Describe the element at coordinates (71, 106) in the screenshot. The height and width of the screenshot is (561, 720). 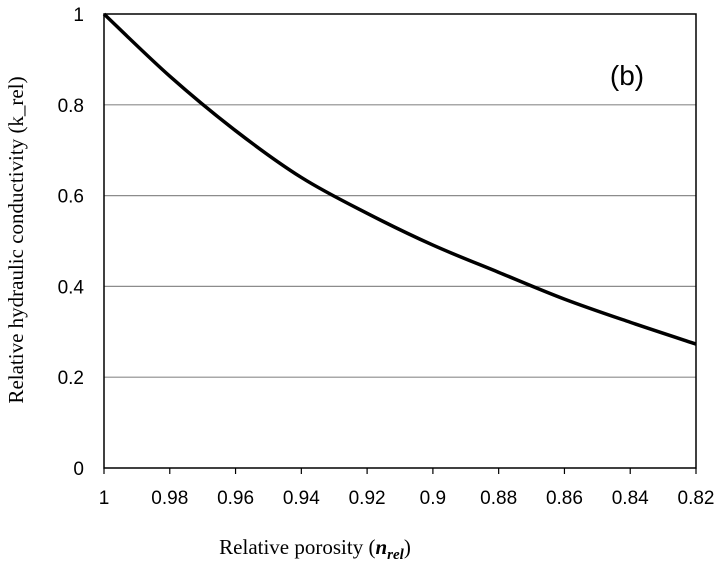
I see `y-tick-label: 0.8` at that location.